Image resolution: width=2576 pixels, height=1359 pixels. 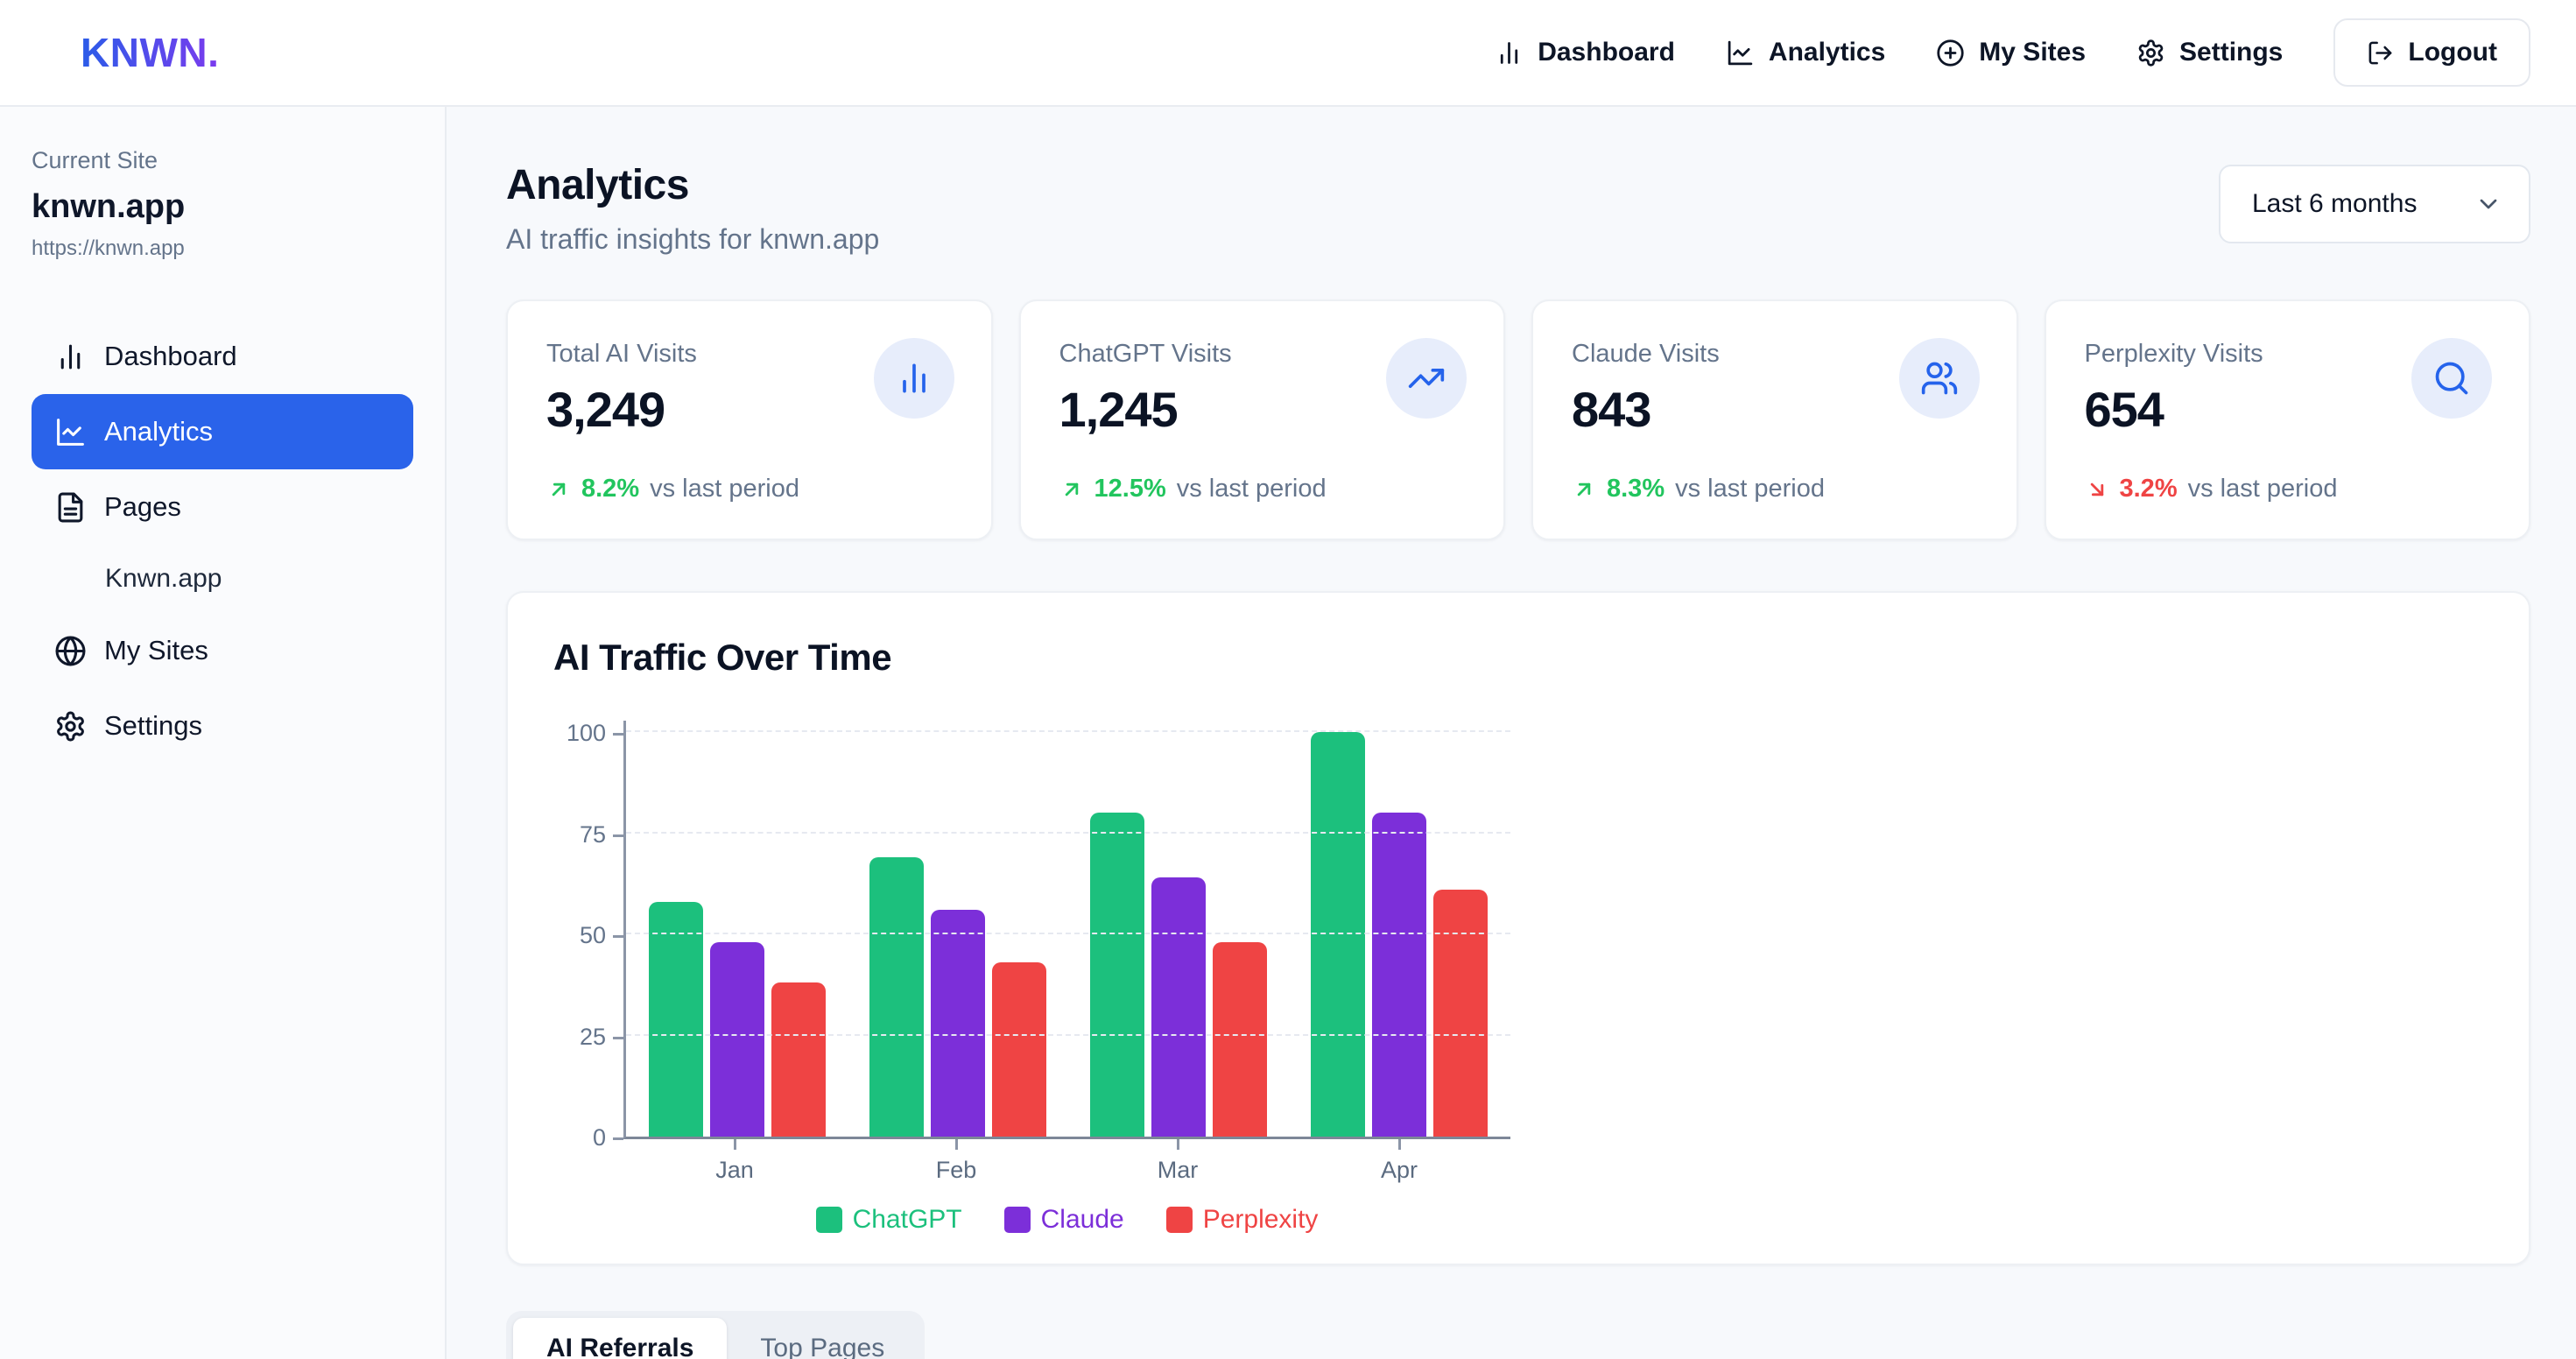 I want to click on trend-value: 3.2%, so click(x=2148, y=489).